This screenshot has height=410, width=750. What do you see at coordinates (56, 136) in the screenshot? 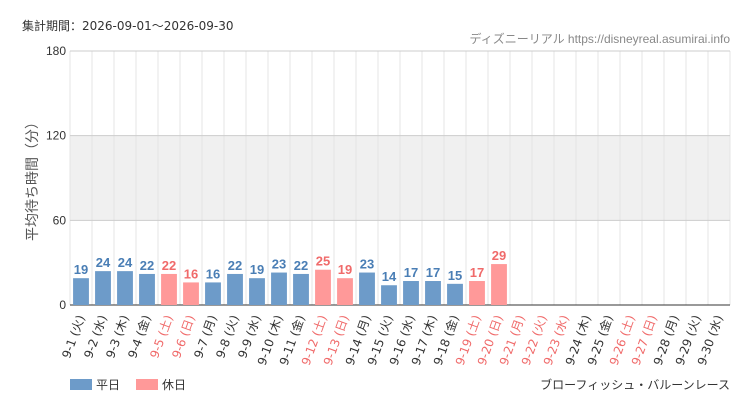
I see `y-tick-label: 120` at bounding box center [56, 136].